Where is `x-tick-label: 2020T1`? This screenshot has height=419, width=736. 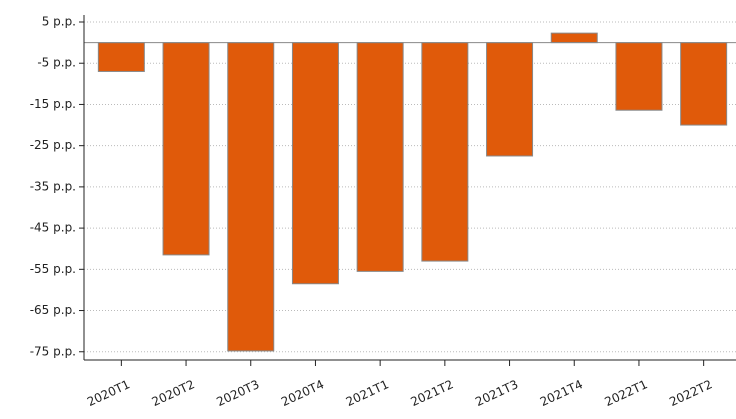 x-tick-label: 2020T1 is located at coordinates (108, 393).